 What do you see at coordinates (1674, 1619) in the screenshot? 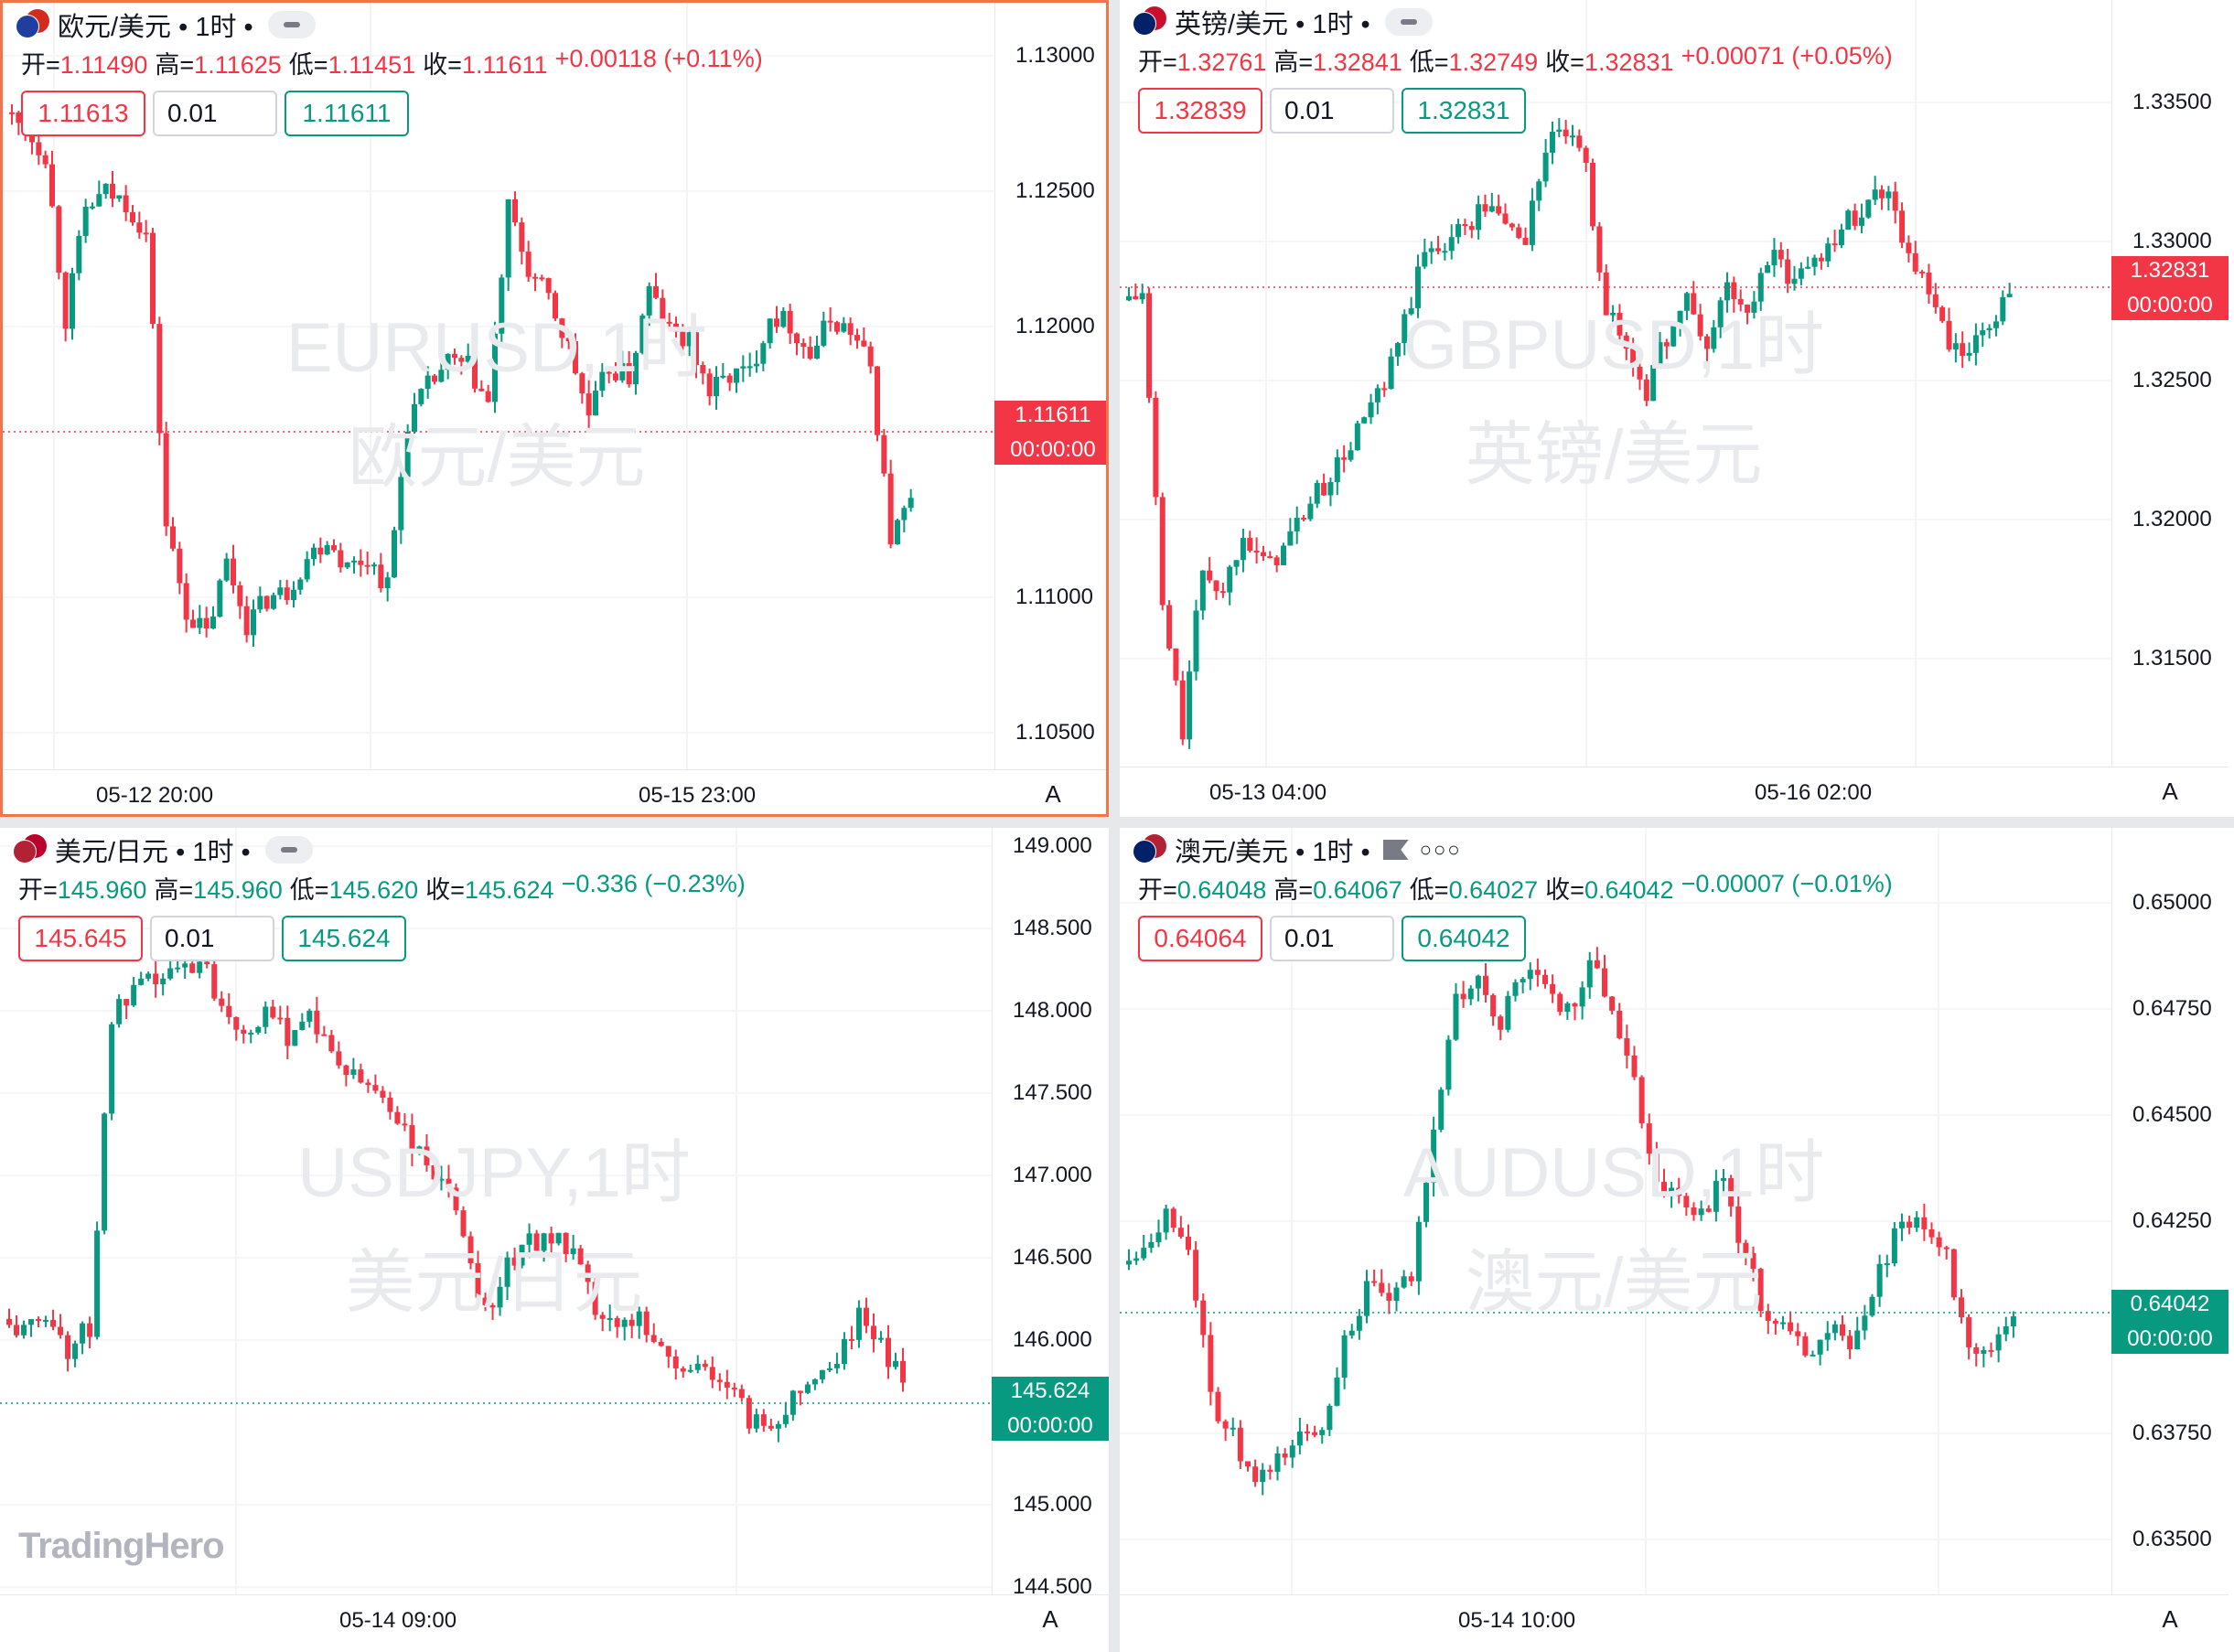
I see `time-axis: 05-14 10:00` at bounding box center [1674, 1619].